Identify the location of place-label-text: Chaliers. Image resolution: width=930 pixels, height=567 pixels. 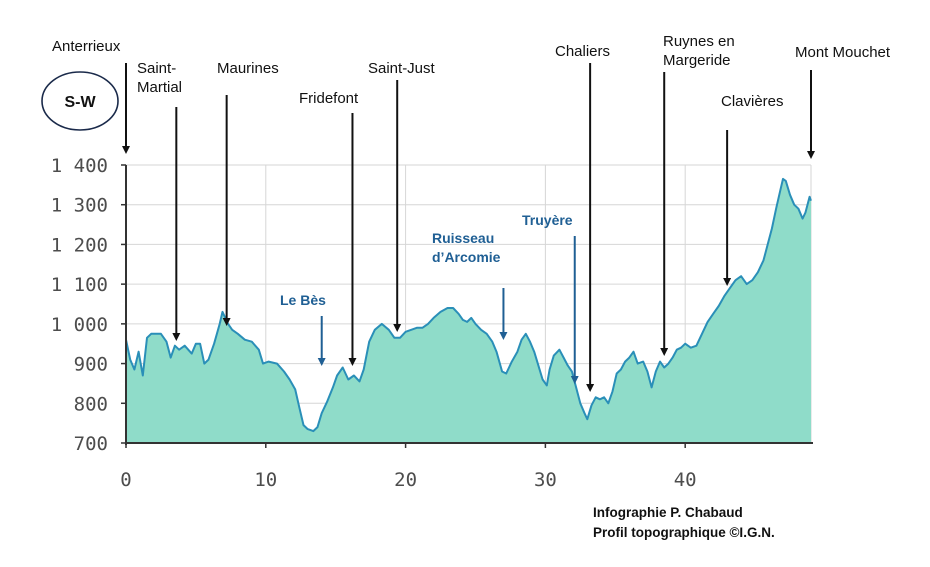
(582, 51).